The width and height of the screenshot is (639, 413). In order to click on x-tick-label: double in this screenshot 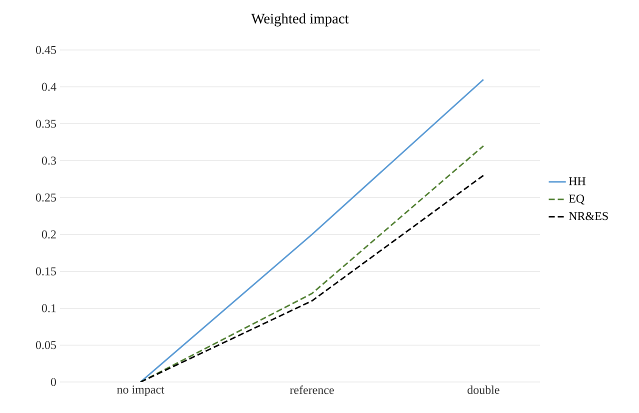, I will do `click(484, 390)`.